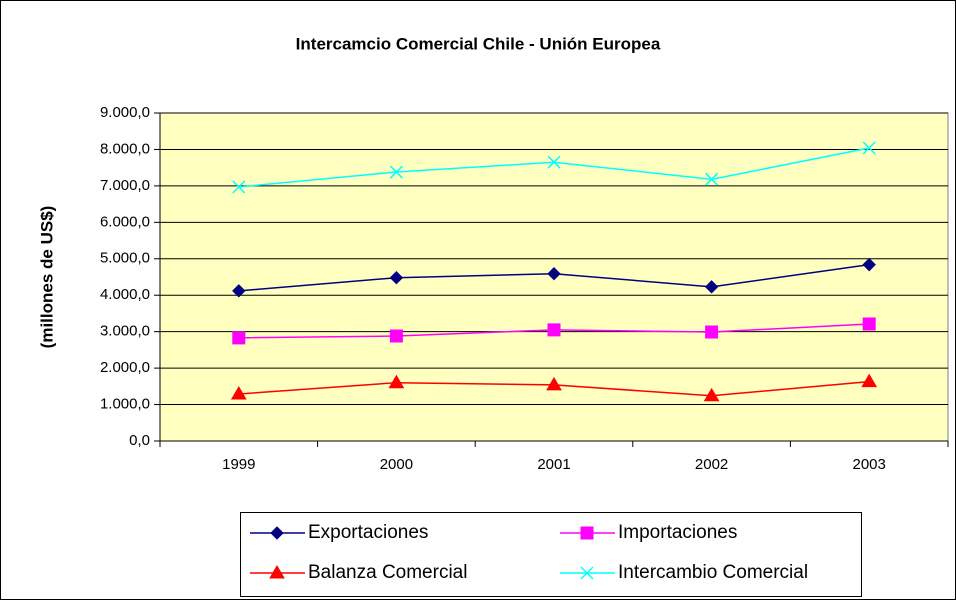  What do you see at coordinates (125, 331) in the screenshot?
I see `y-tick-label: 3.000,0` at bounding box center [125, 331].